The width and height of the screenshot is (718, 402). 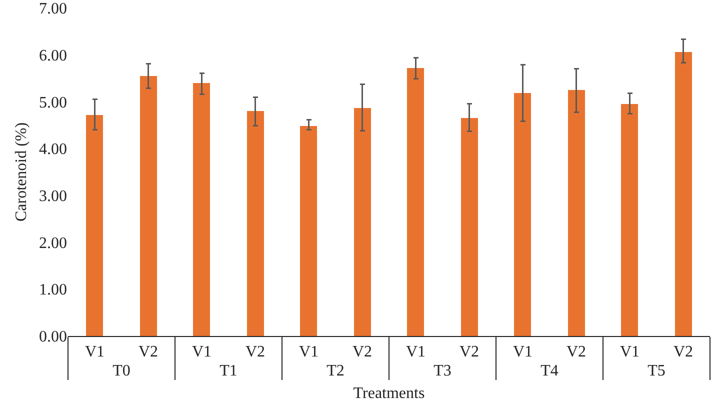 I want to click on y-tick-label: 7.00, so click(x=53, y=9).